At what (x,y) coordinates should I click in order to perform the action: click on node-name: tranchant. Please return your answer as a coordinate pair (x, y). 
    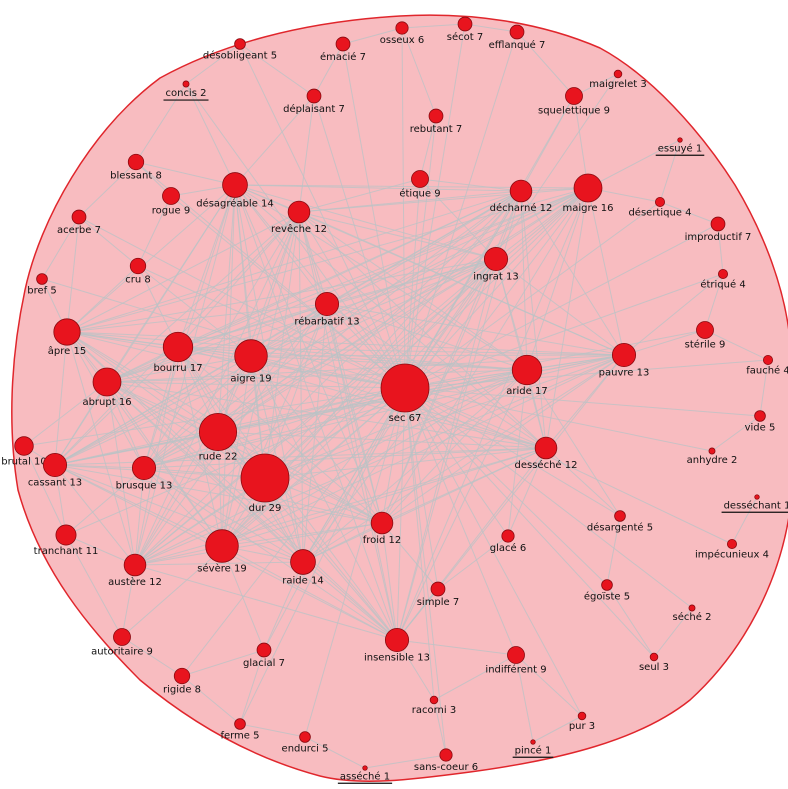
    Looking at the image, I should click on (58, 551).